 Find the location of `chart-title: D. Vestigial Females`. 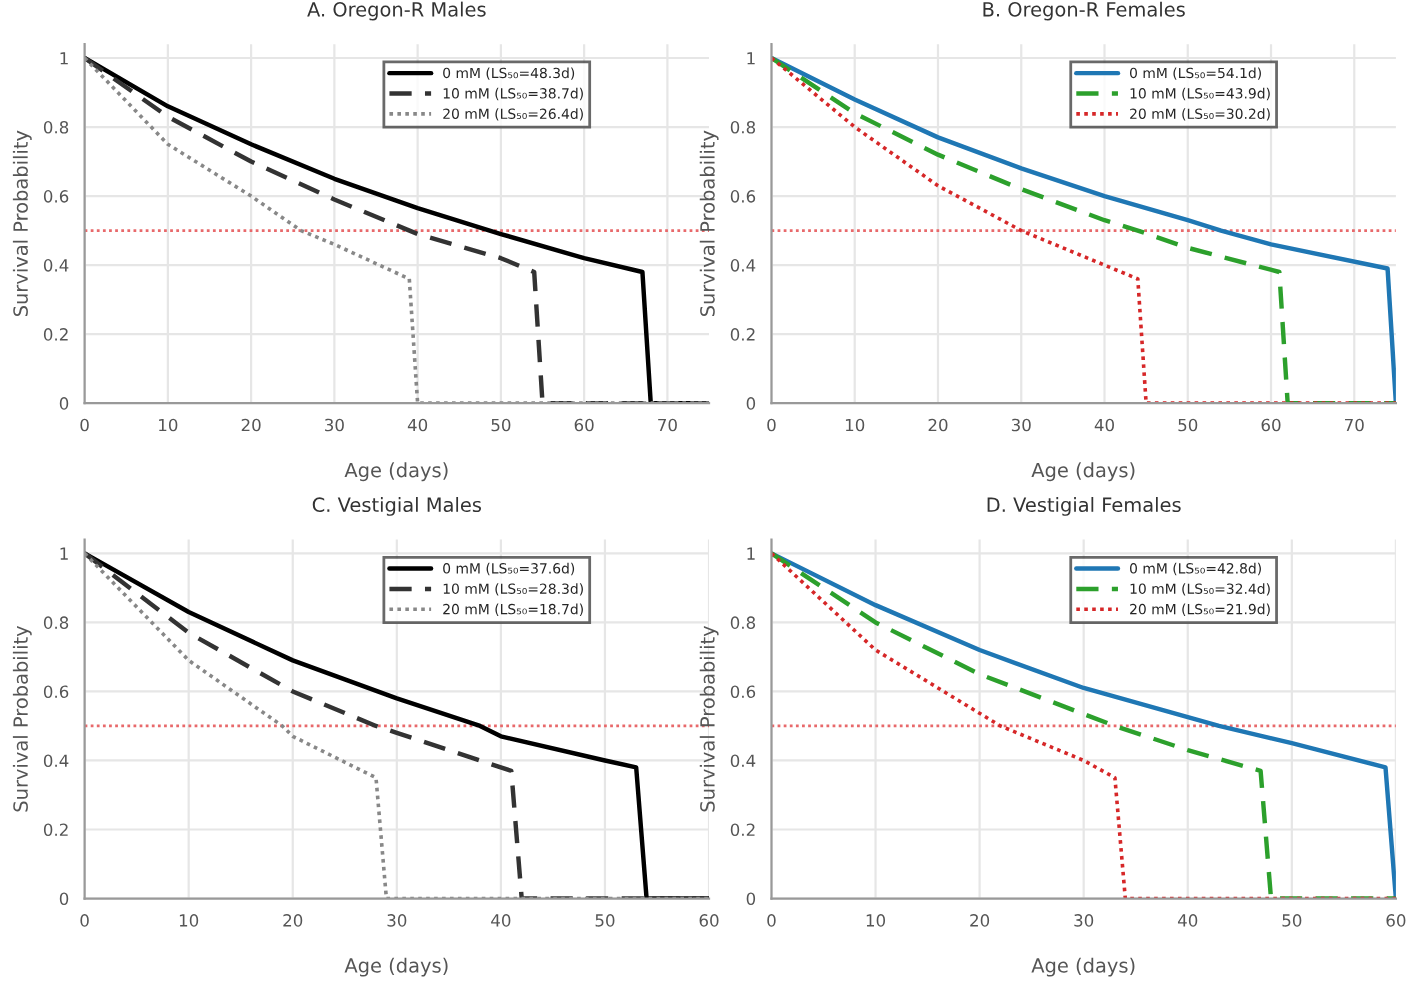

chart-title: D. Vestigial Females is located at coordinates (1084, 506).